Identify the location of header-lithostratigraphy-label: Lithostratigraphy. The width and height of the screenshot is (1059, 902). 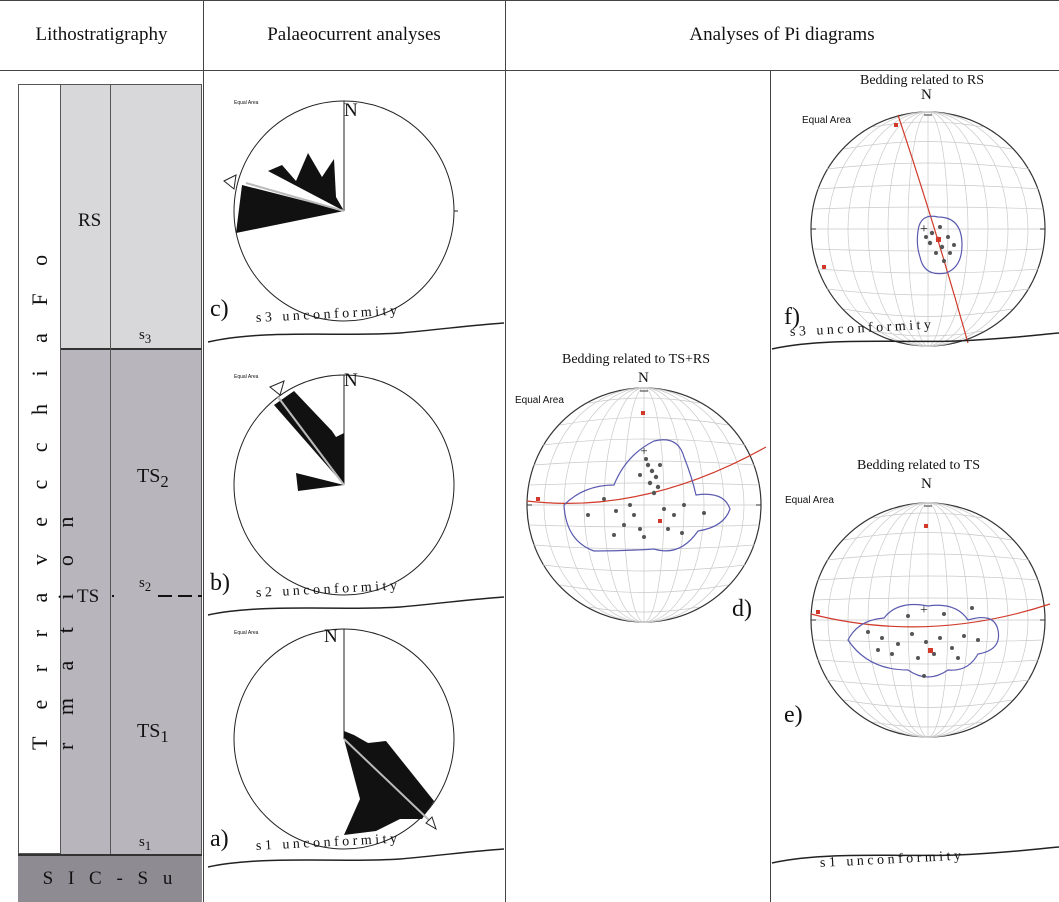
(101, 34).